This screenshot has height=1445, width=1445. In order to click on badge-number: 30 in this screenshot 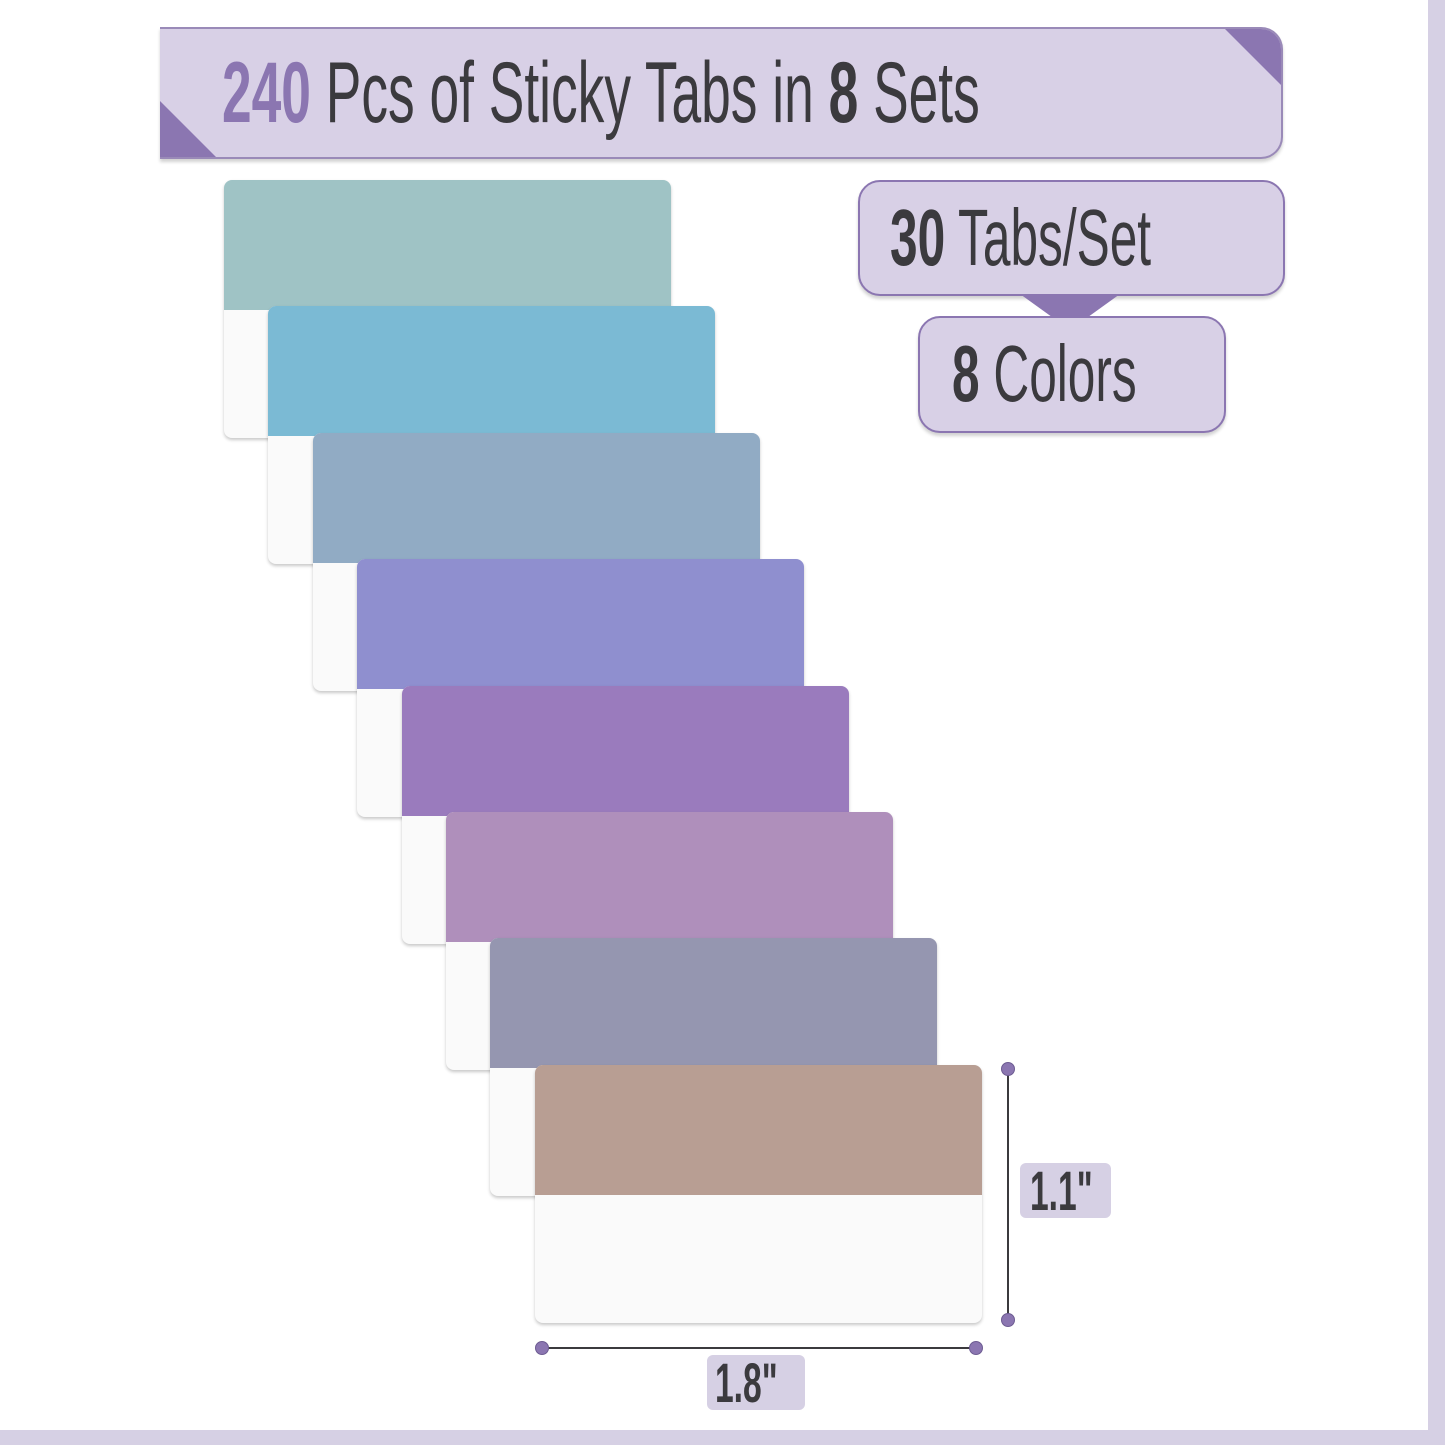, I will do `click(918, 237)`.